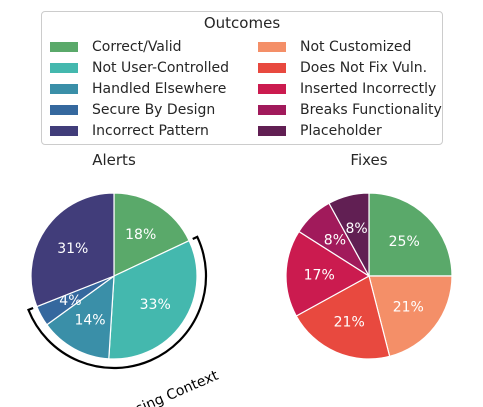  What do you see at coordinates (155, 305) in the screenshot?
I see `slice-label: 33%` at bounding box center [155, 305].